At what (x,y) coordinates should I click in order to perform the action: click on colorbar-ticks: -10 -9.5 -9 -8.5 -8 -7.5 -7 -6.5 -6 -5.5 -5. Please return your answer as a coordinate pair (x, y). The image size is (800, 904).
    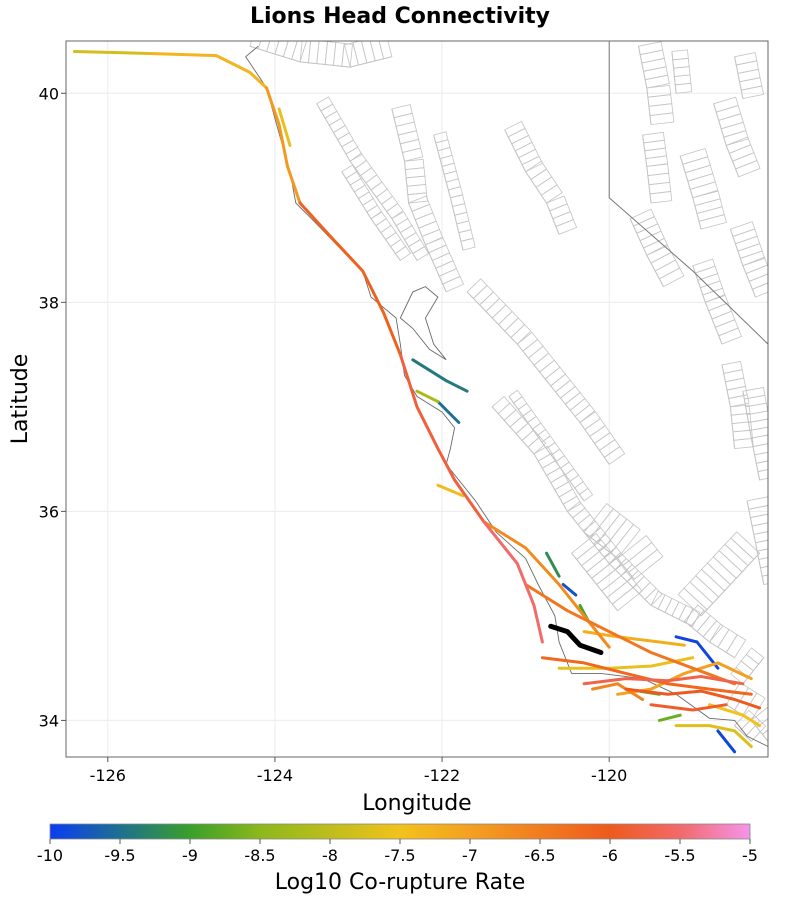
    Looking at the image, I should click on (397, 852).